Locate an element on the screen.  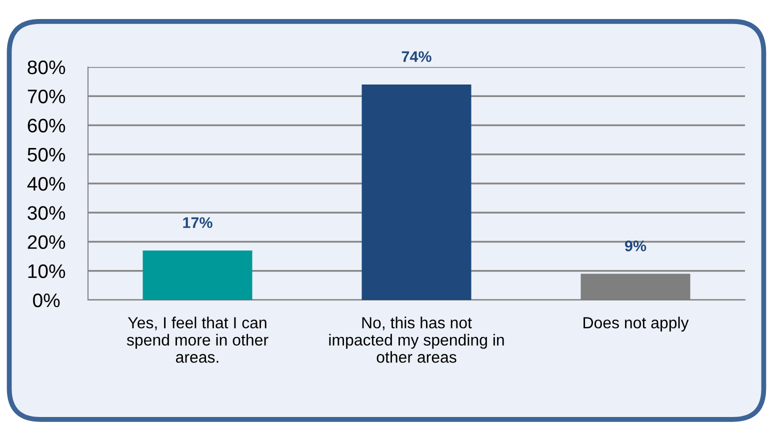
y-tick-label: 20% is located at coordinates (47, 242).